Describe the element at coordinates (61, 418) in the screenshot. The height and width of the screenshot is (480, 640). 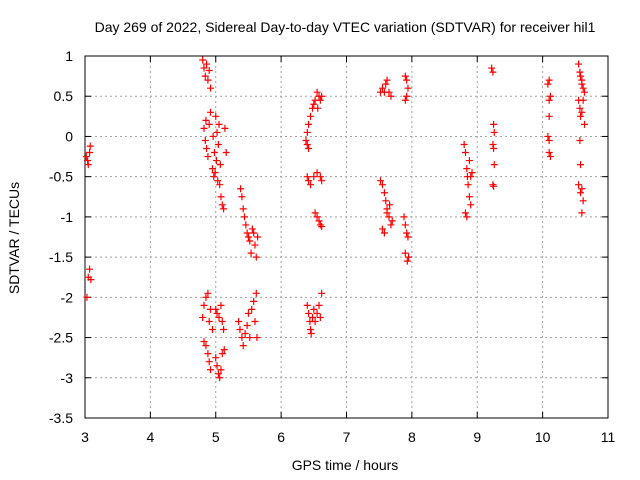
I see `y-tick-label: -3.5` at that location.